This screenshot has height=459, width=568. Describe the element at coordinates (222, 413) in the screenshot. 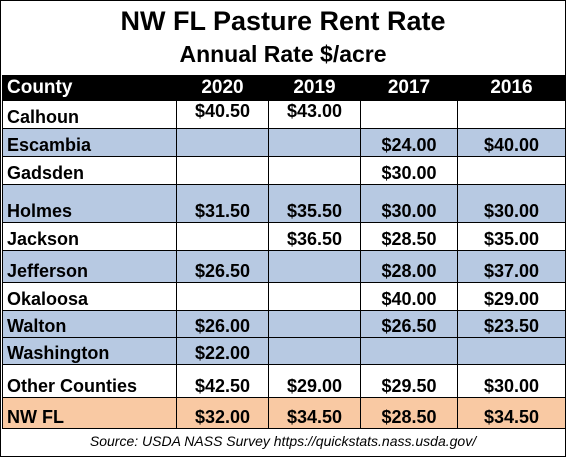

I see `cell-2020: $32.00` at that location.